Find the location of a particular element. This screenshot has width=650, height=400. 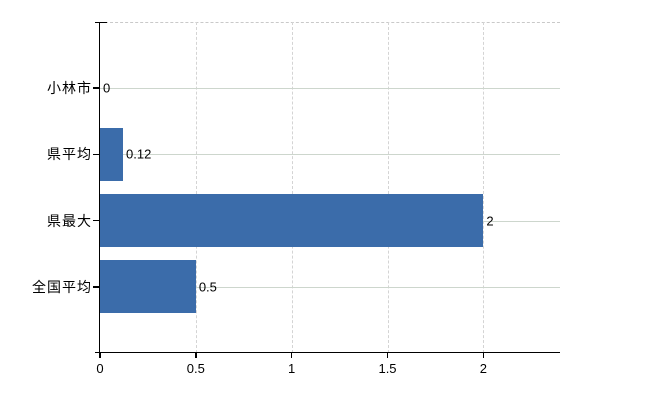

y-axis-line is located at coordinates (99, 188).